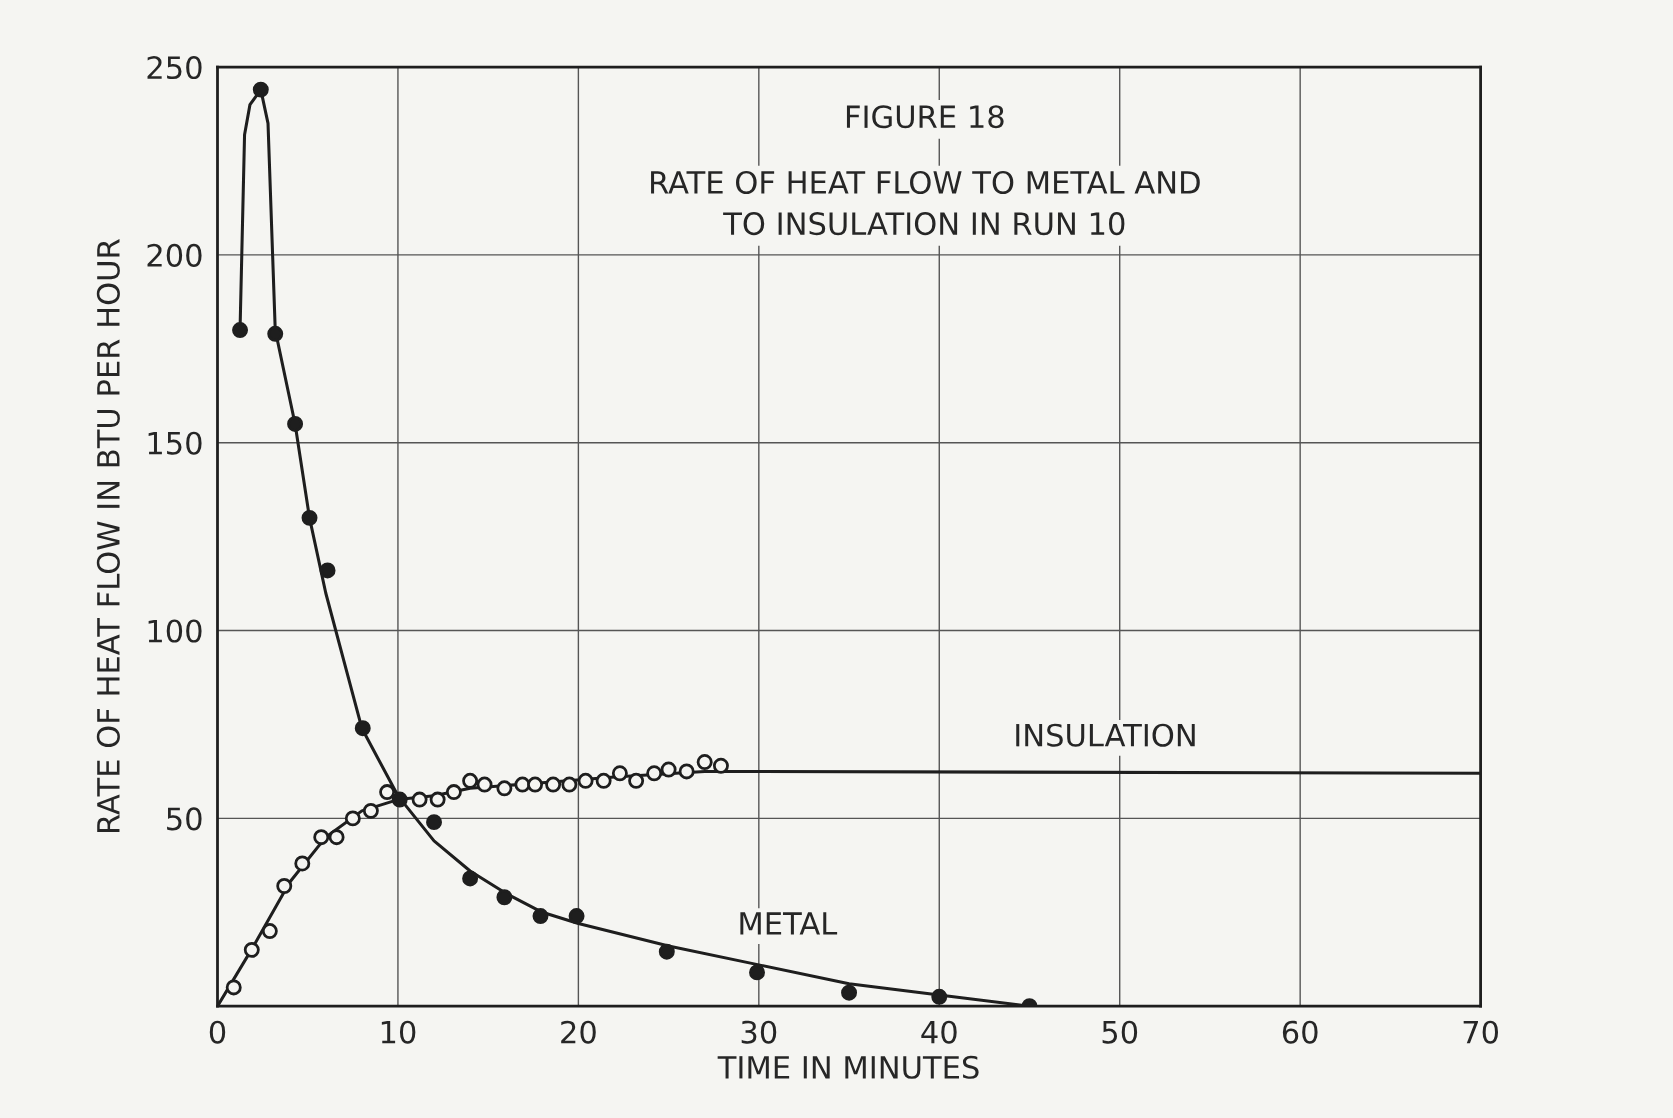 This screenshot has width=1673, height=1118. Describe the element at coordinates (1481, 1032) in the screenshot. I see `x-tick-label: 70` at that location.